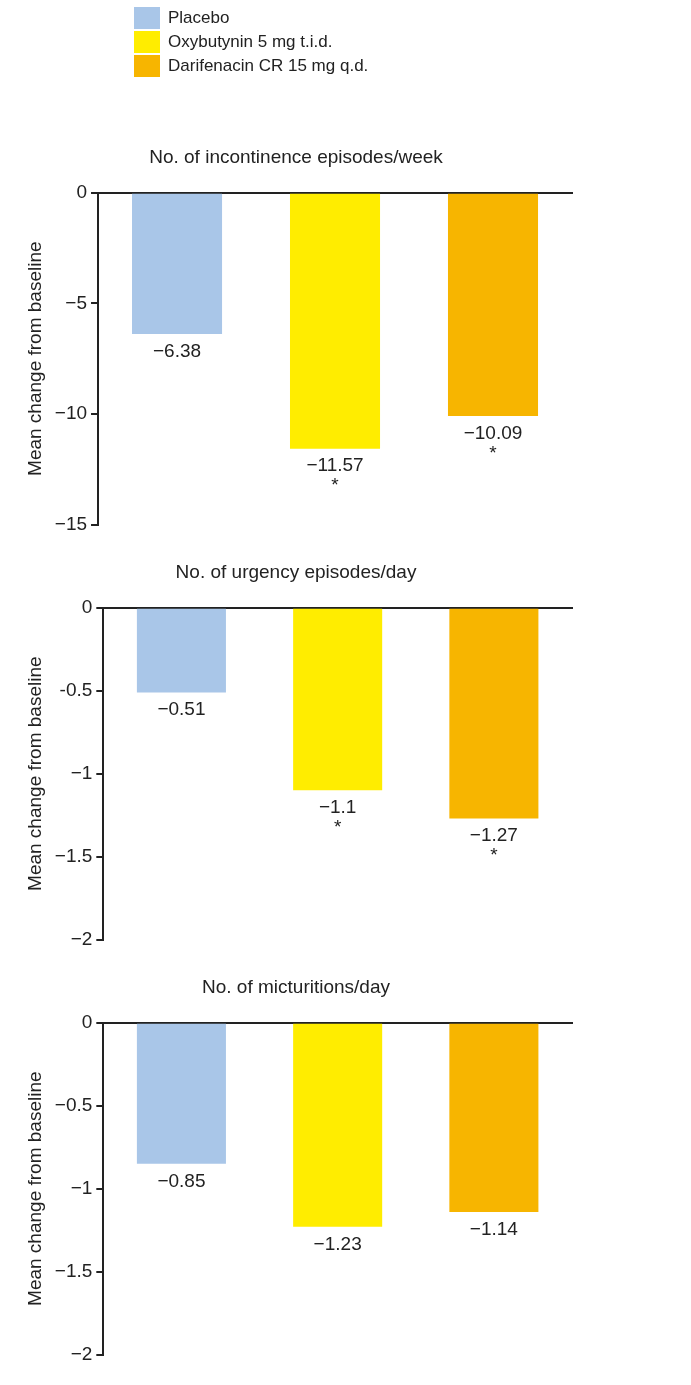 The width and height of the screenshot is (691, 1385). Describe the element at coordinates (73, 1104) in the screenshot. I see `y-tick-label: −0.5` at that location.